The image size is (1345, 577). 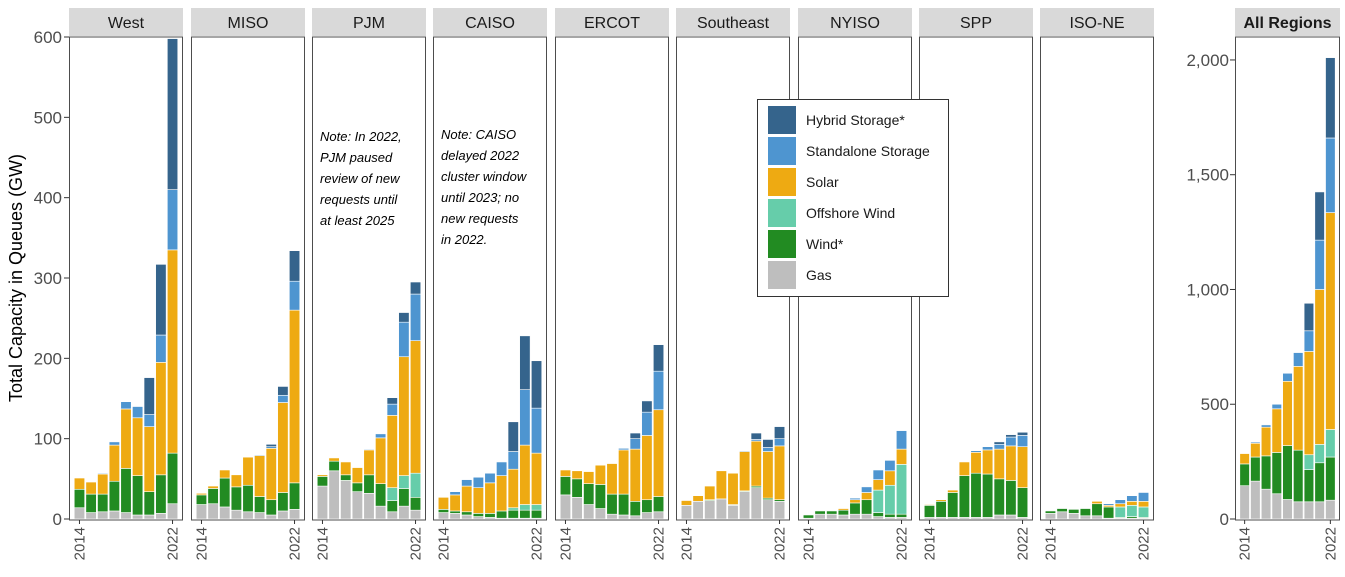 What do you see at coordinates (283, 447) in the screenshot?
I see `bar-segment-solar-2021` at bounding box center [283, 447].